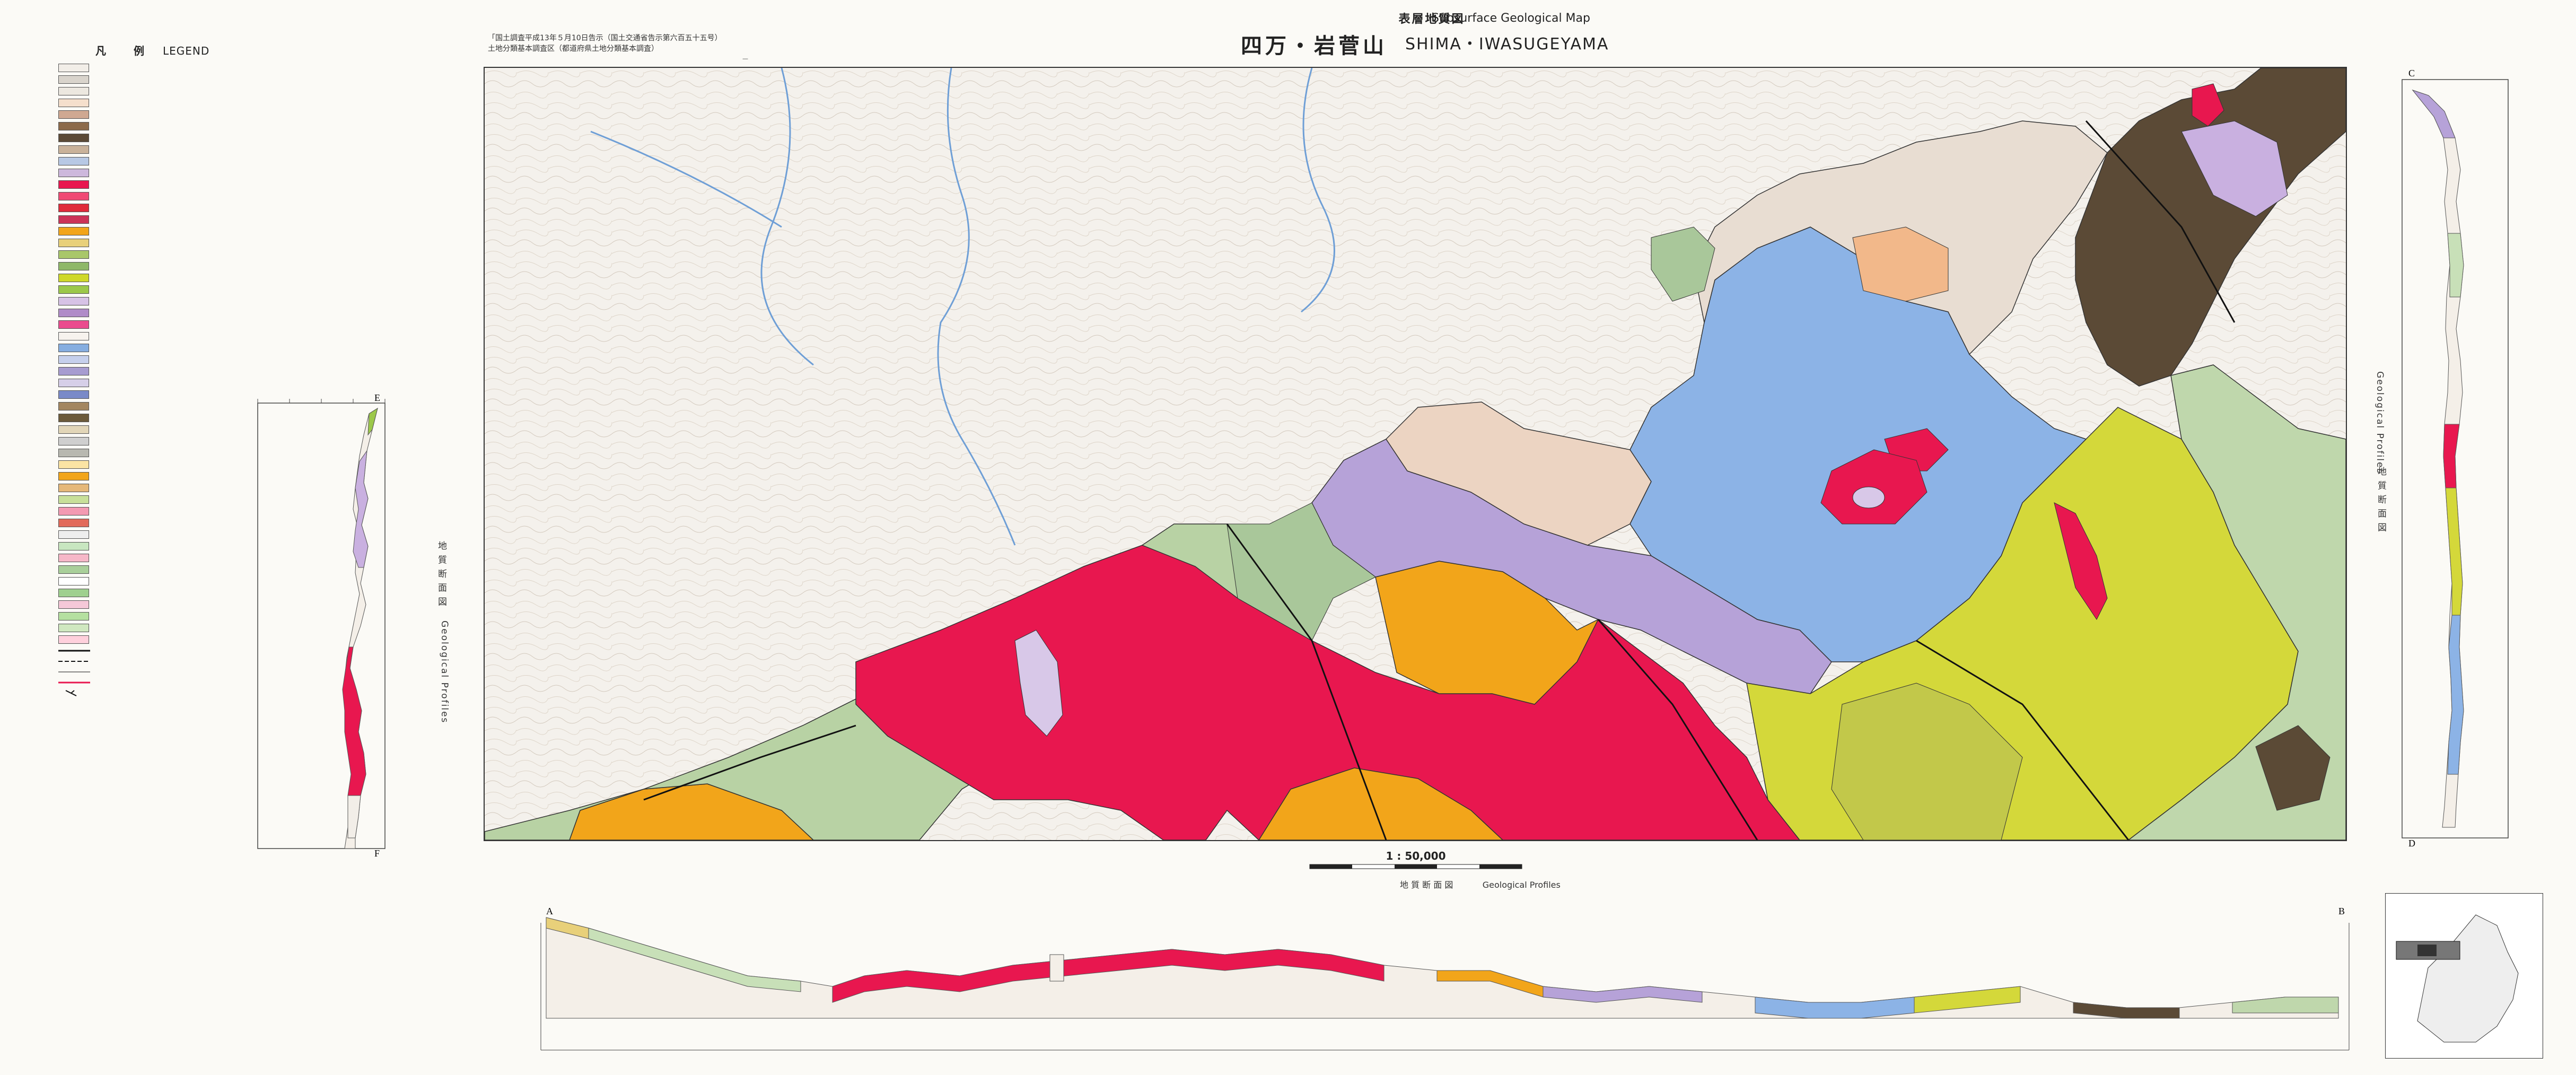 The height and width of the screenshot is (1075, 2576). I want to click on legend-title-jp: 凡 例, so click(120, 51).